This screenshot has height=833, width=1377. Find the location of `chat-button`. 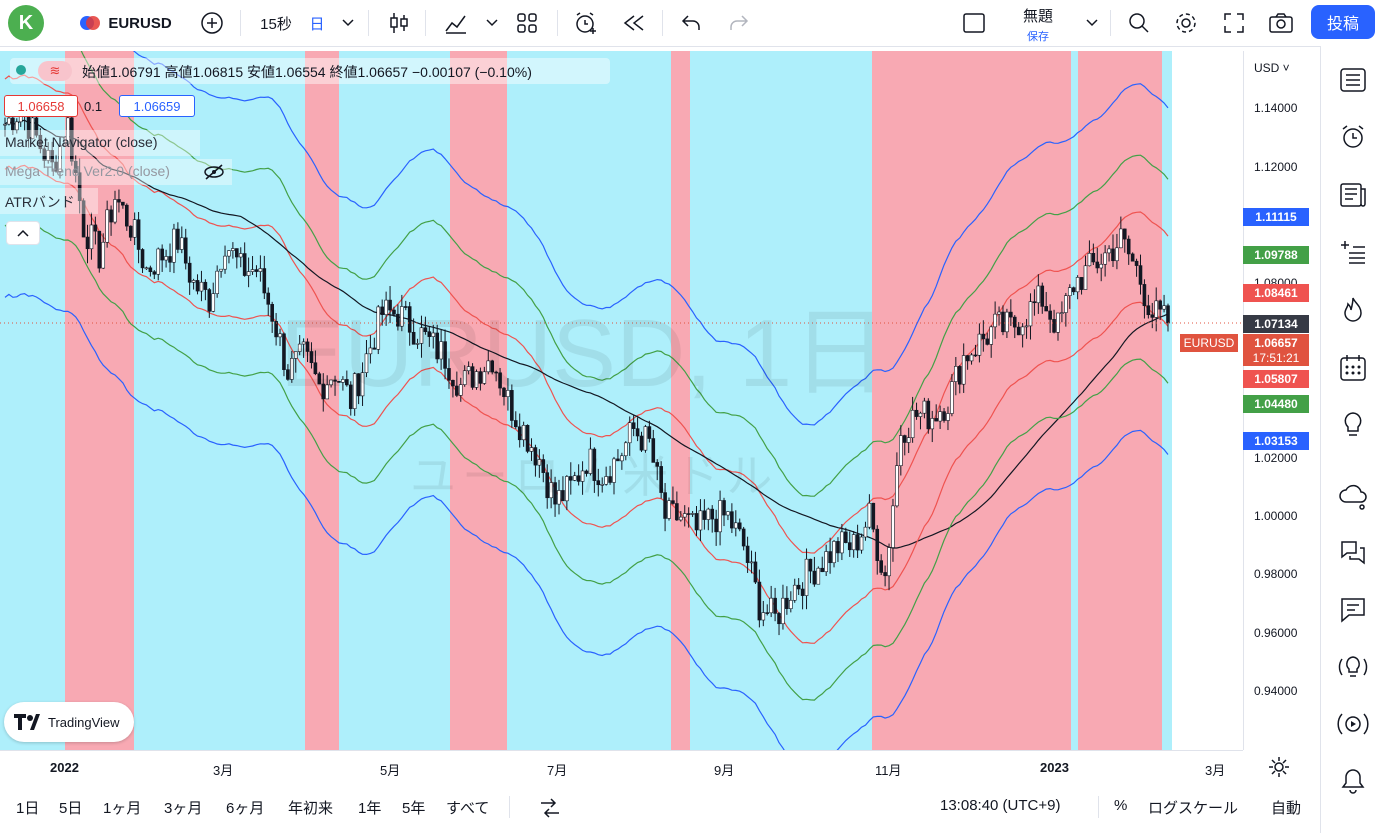

chat-button is located at coordinates (1353, 496).